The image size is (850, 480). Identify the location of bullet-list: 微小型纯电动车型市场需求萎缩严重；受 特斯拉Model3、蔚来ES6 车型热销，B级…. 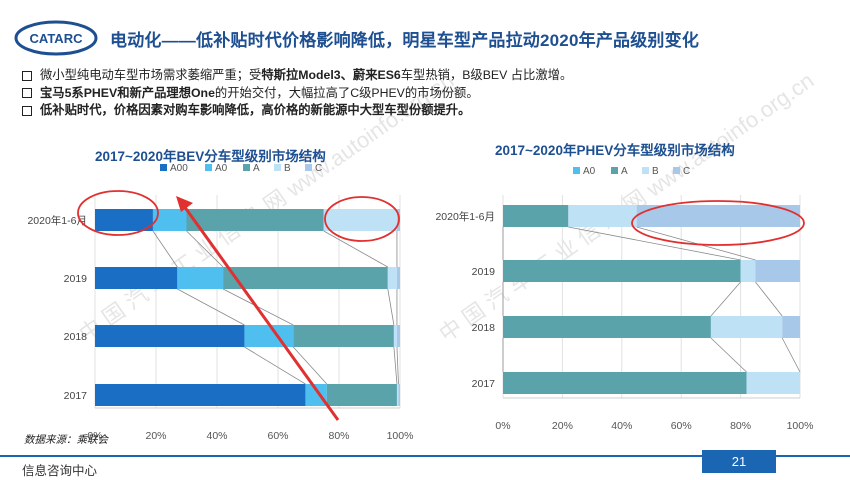
(297, 93).